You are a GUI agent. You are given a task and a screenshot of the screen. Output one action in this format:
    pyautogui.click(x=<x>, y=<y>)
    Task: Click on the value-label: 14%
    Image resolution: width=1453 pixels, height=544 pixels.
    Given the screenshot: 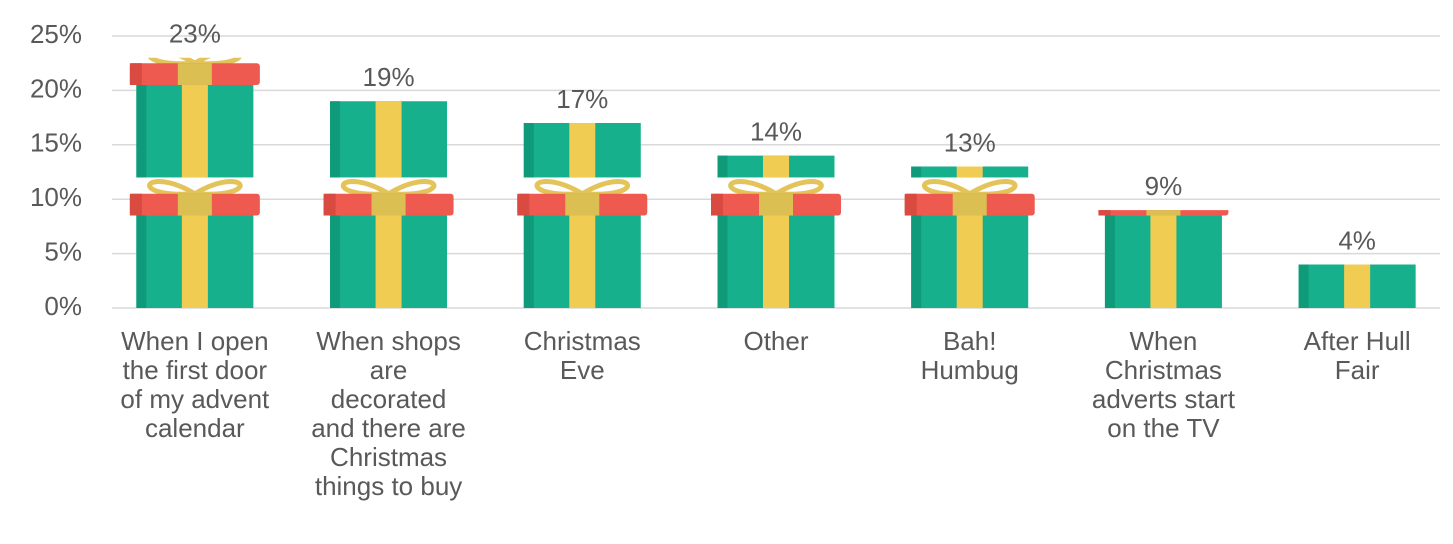 What is the action you would take?
    pyautogui.click(x=776, y=132)
    